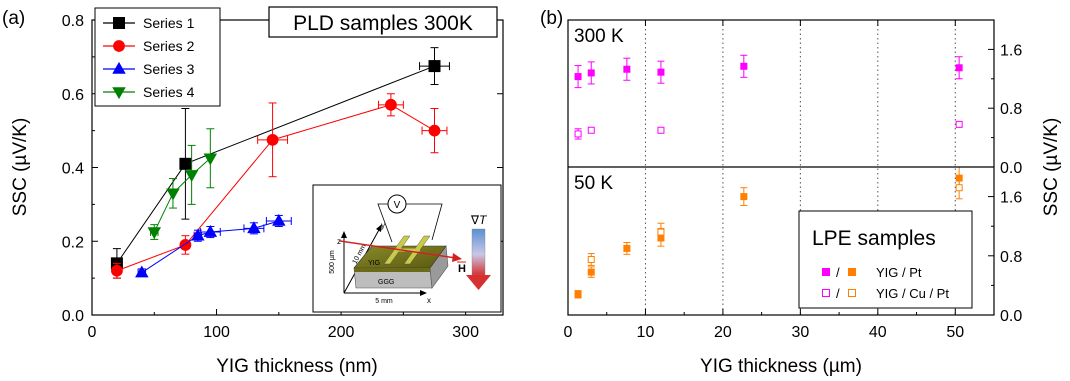 This screenshot has height=381, width=1070. What do you see at coordinates (20, 167) in the screenshot?
I see `panel-a-y-axis-label: SSC (µV/K)` at bounding box center [20, 167].